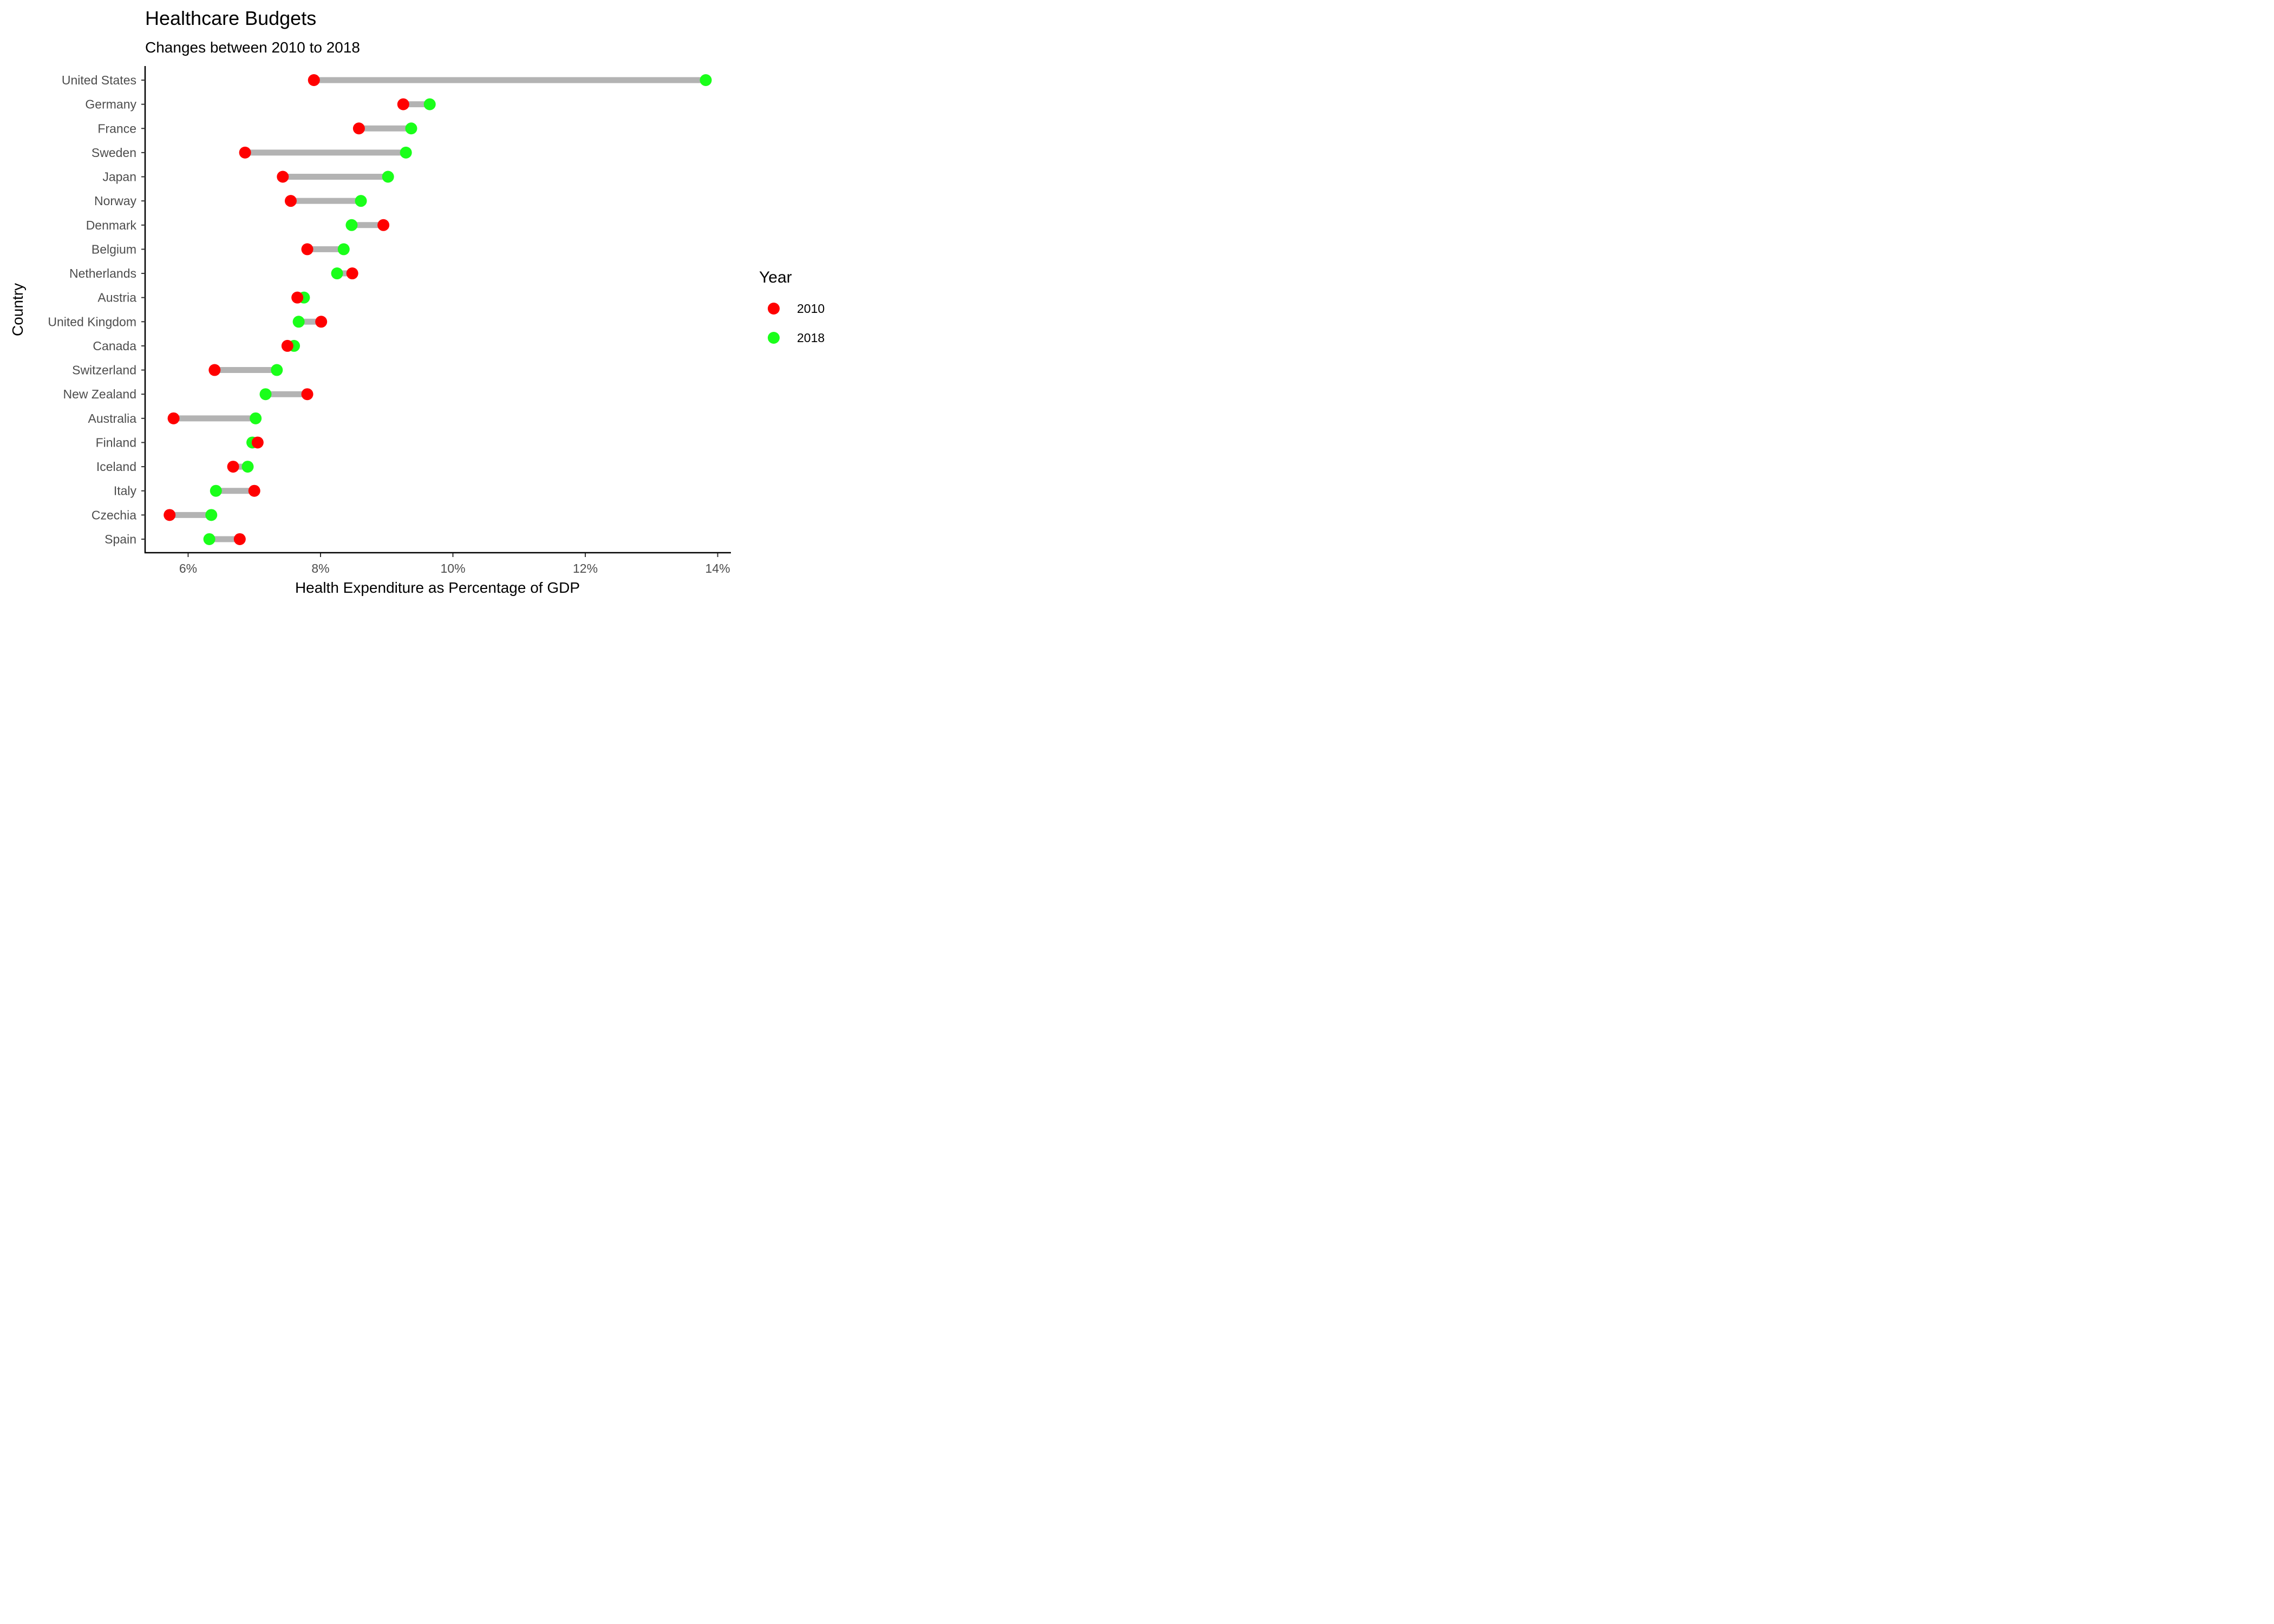 This screenshot has width=2274, height=1624. I want to click on point-2010-spain, so click(240, 539).